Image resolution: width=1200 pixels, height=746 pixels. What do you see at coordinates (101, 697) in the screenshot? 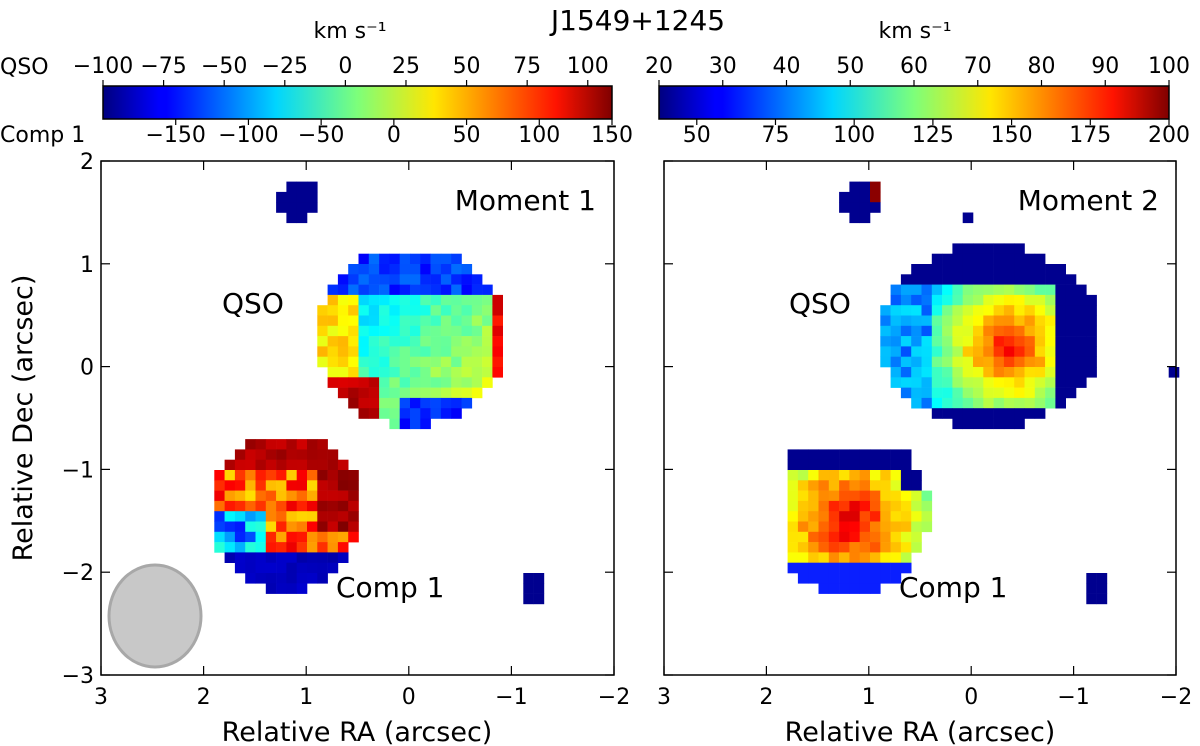
I see `x-tick-label: 3` at bounding box center [101, 697].